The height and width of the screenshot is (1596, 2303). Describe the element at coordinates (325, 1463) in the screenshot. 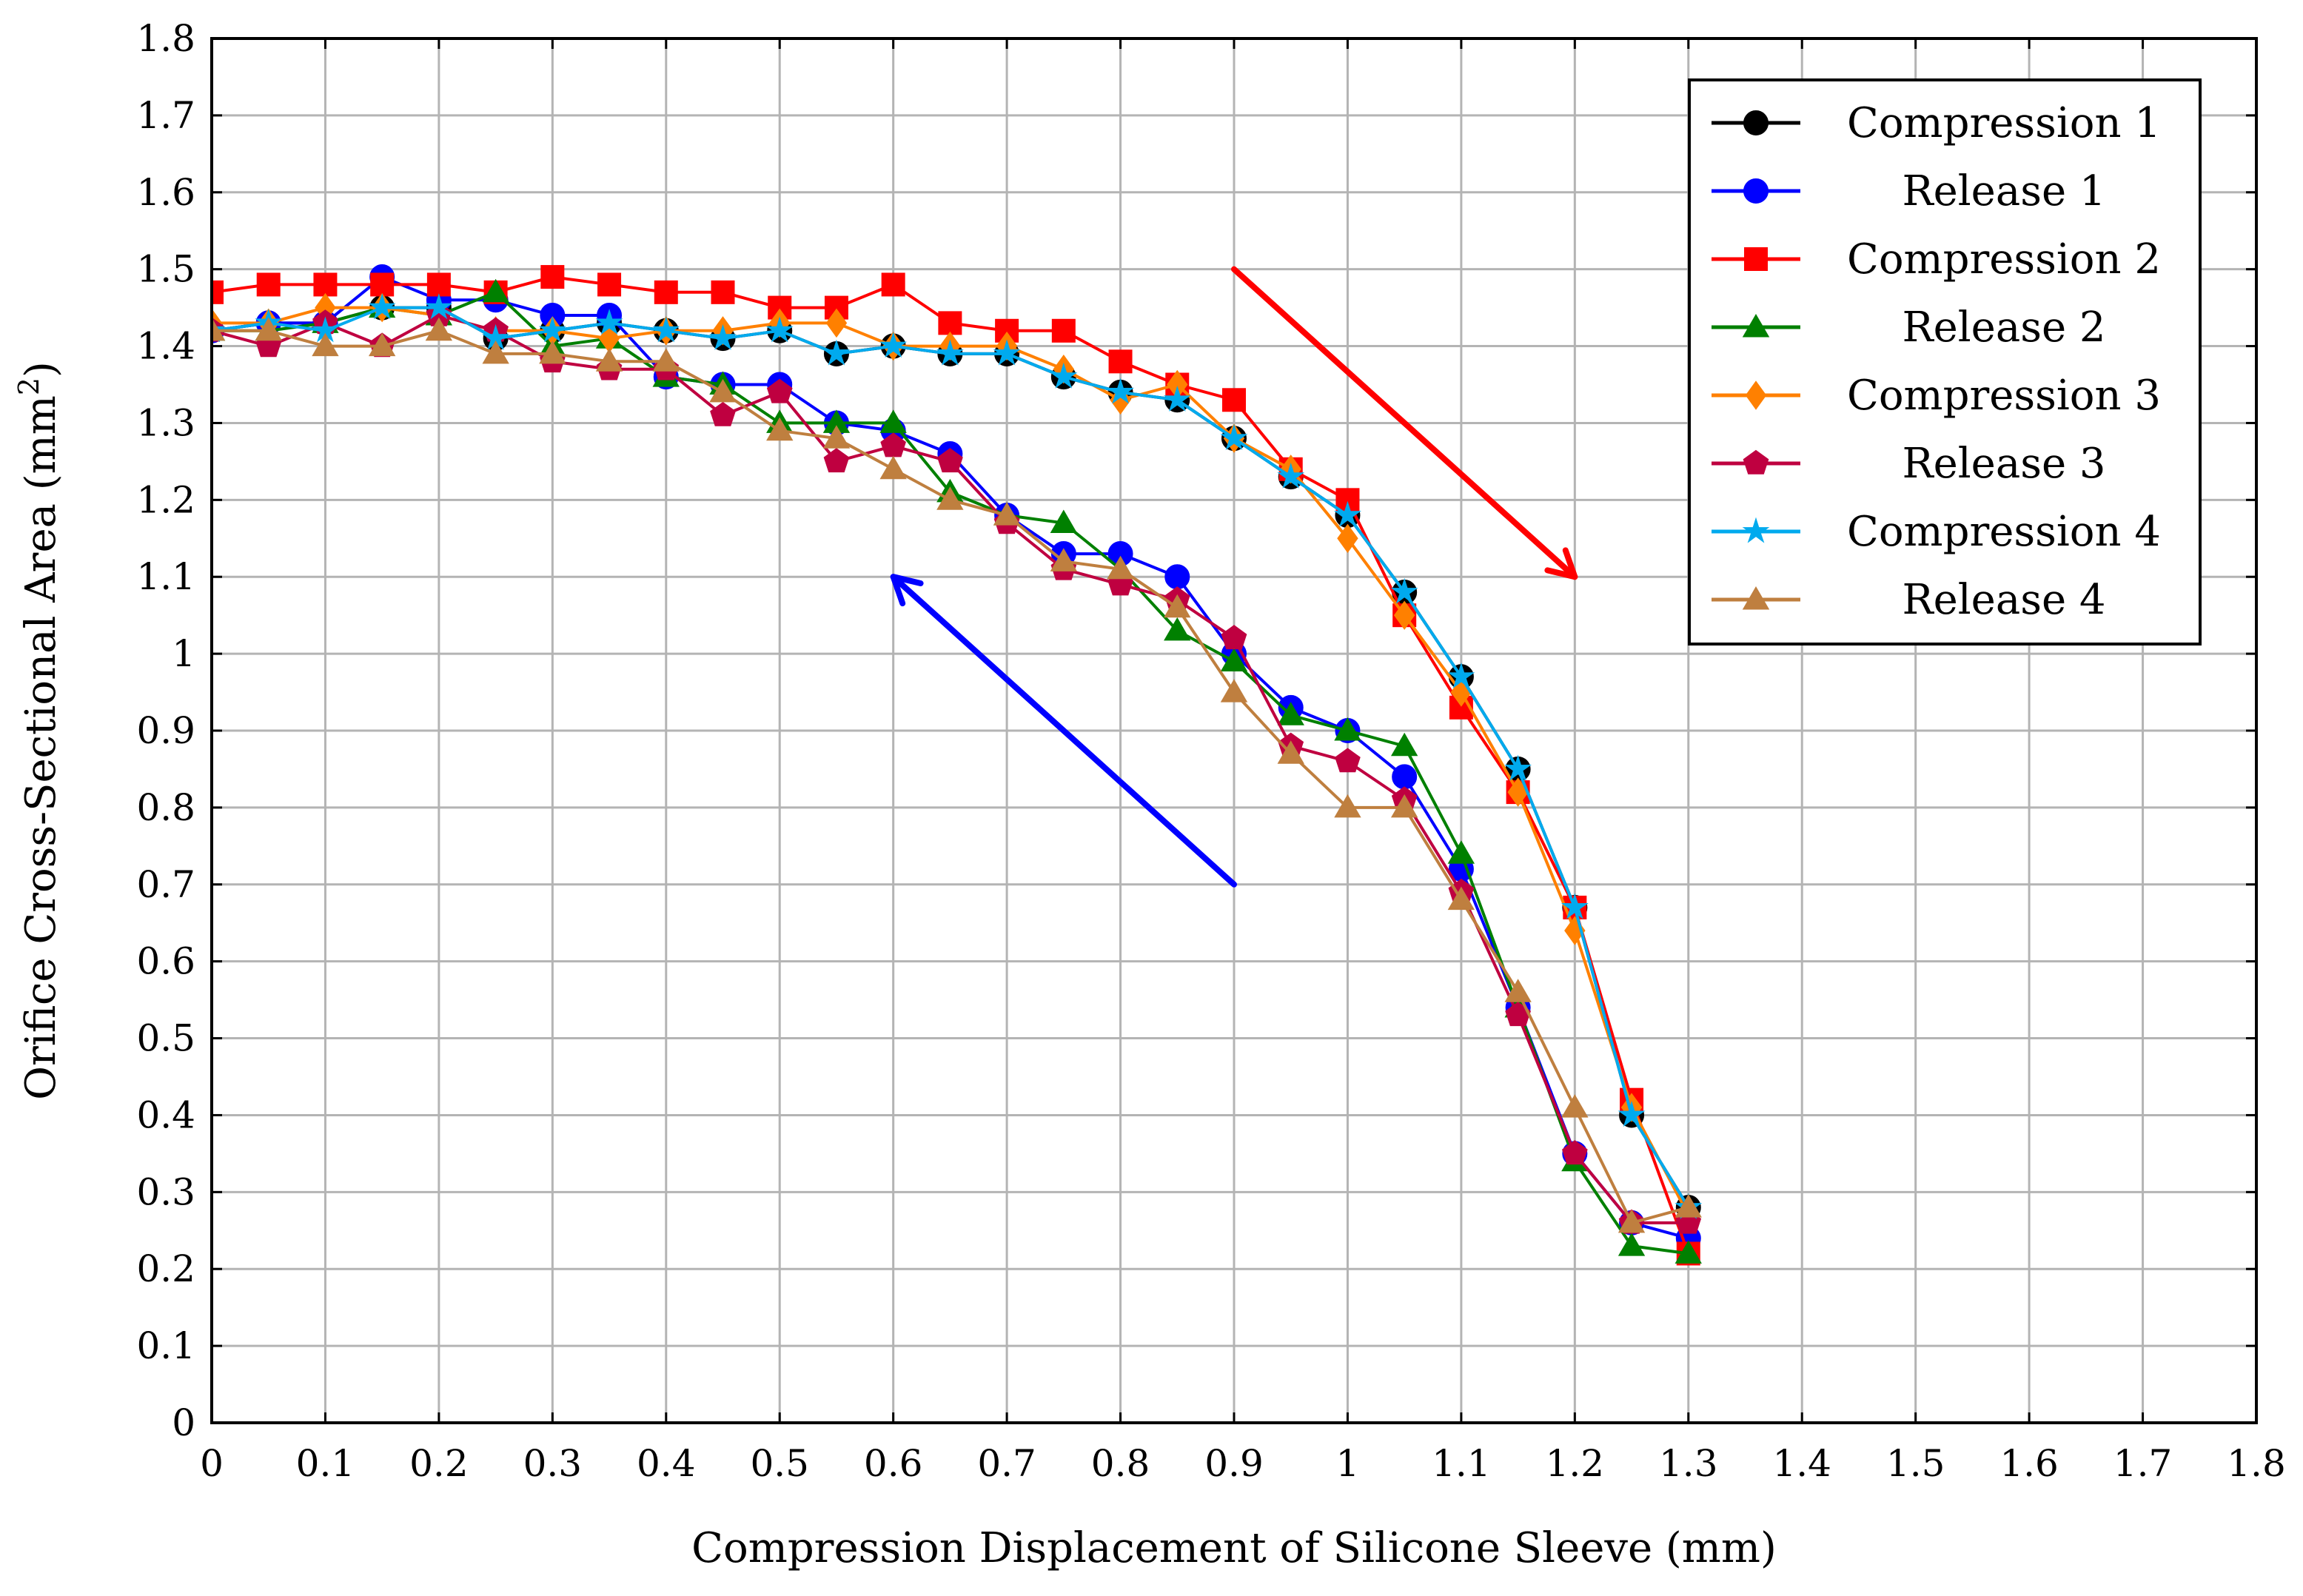

I see `x-tick-label: 0.1` at that location.